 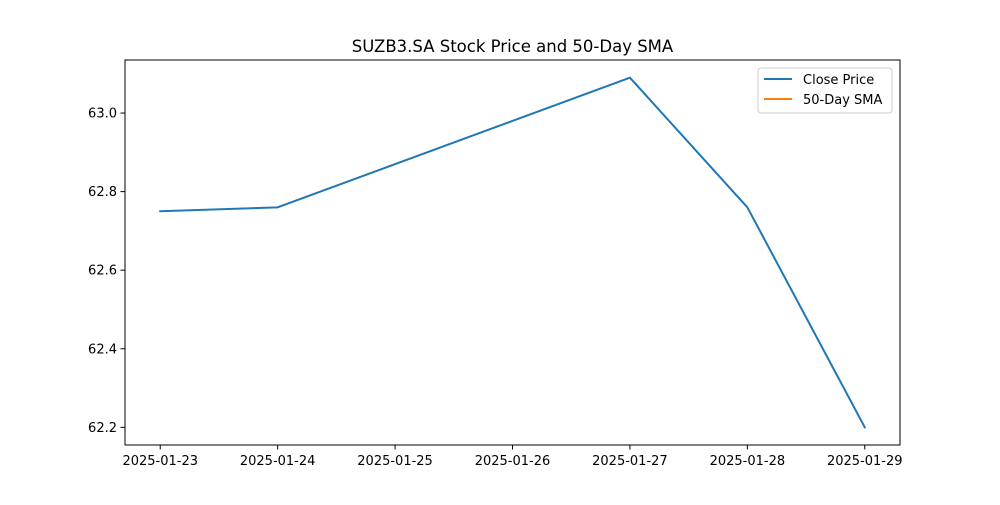 I want to click on x-tick-label: 2025-01-25, so click(x=395, y=461).